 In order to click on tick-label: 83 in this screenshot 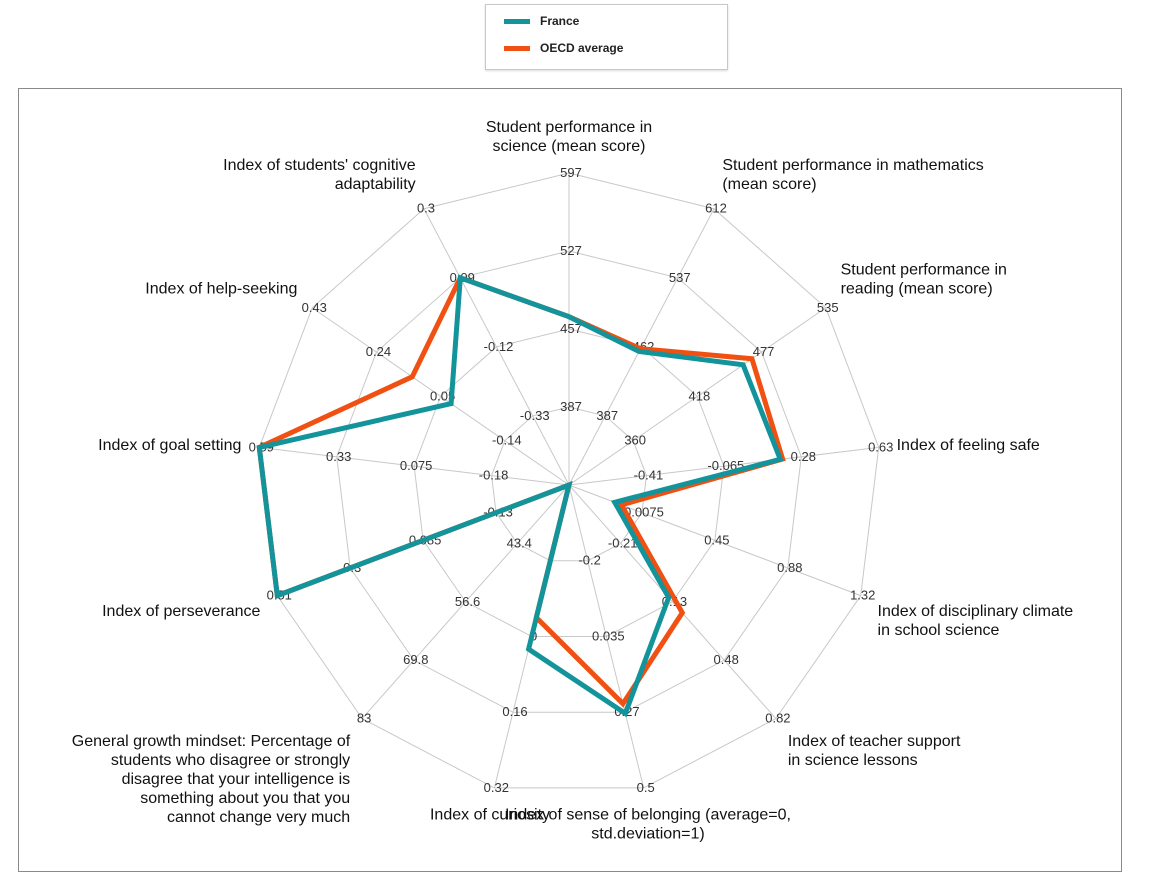, I will do `click(364, 718)`.